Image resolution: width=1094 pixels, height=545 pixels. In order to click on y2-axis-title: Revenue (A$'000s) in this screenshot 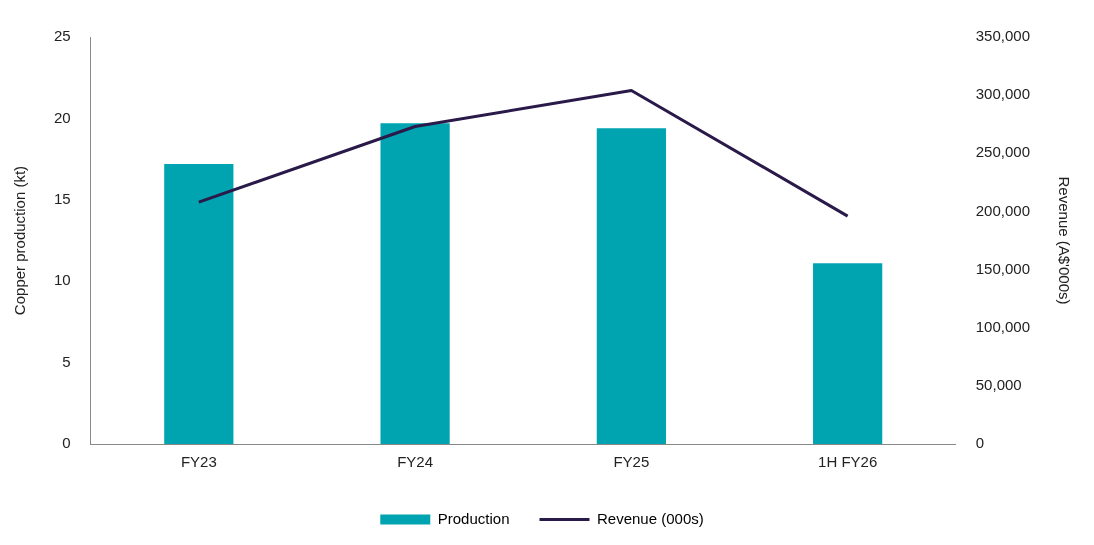, I will do `click(1064, 240)`.